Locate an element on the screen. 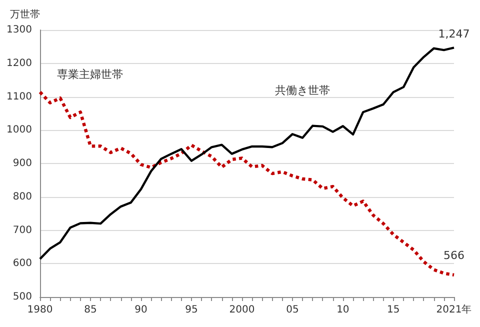 This screenshot has width=480, height=327. x-tick-label: 2021年 is located at coordinates (454, 310).